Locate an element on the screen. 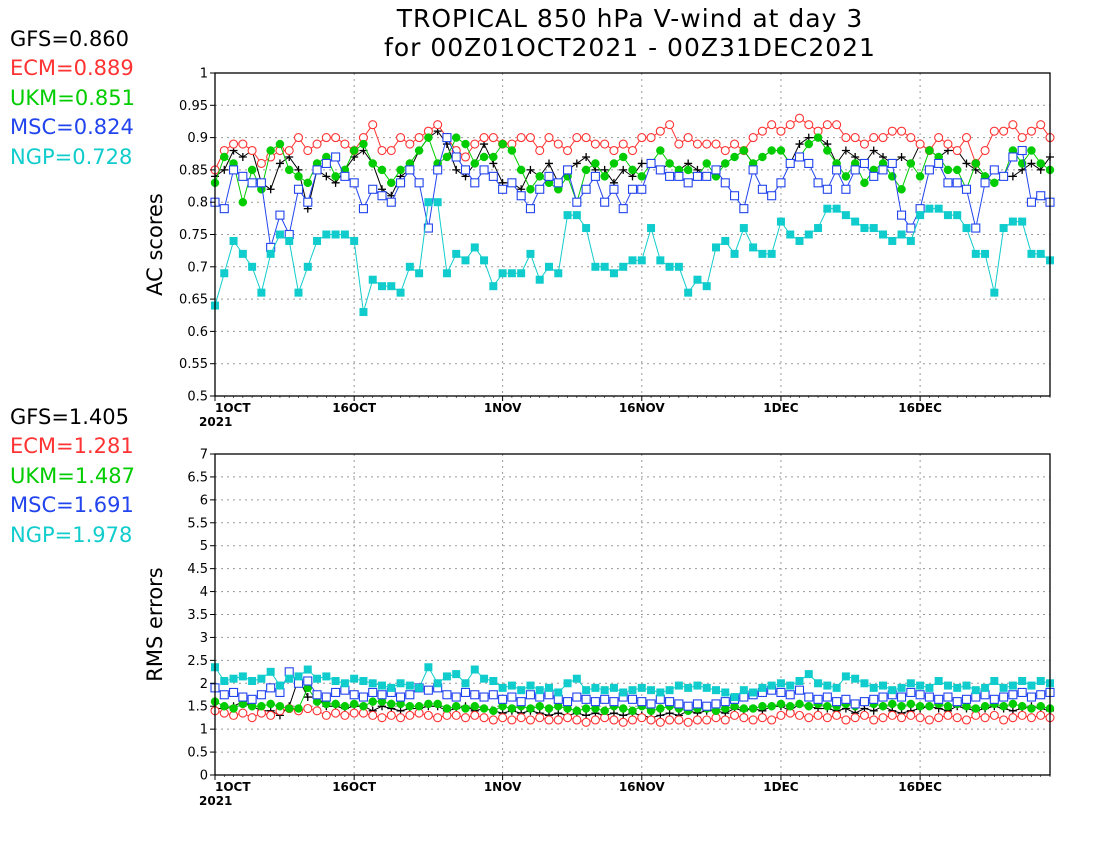 The height and width of the screenshot is (850, 1100). rms-ytick-label: 5 is located at coordinates (204, 546).